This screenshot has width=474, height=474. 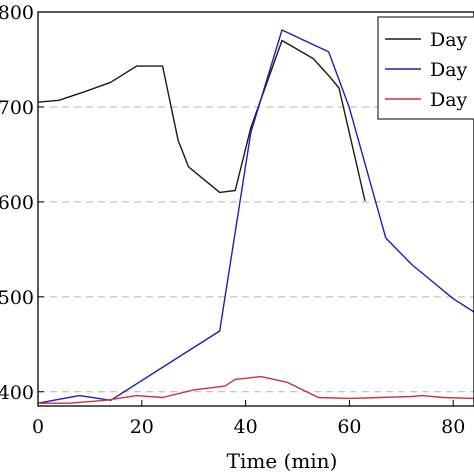 I want to click on x-tick-label: 60, so click(x=349, y=427).